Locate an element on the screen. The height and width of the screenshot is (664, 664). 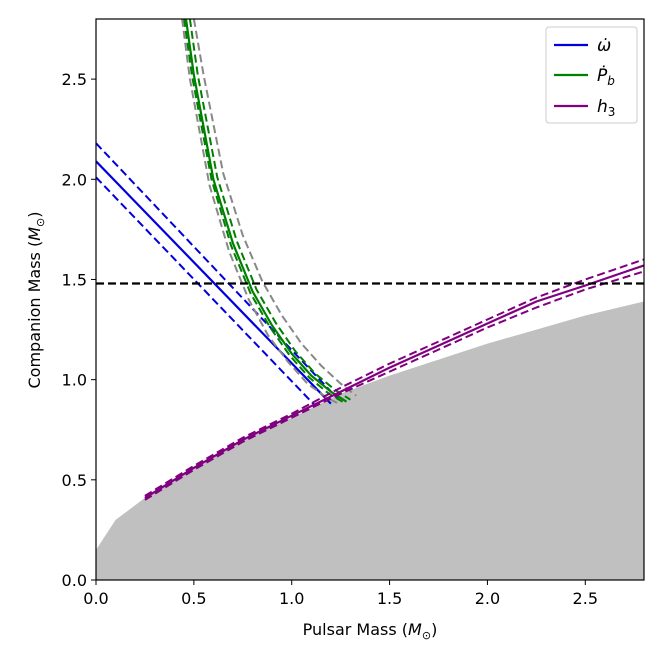
y-tick-label-1: 0.5 is located at coordinates (74, 480).